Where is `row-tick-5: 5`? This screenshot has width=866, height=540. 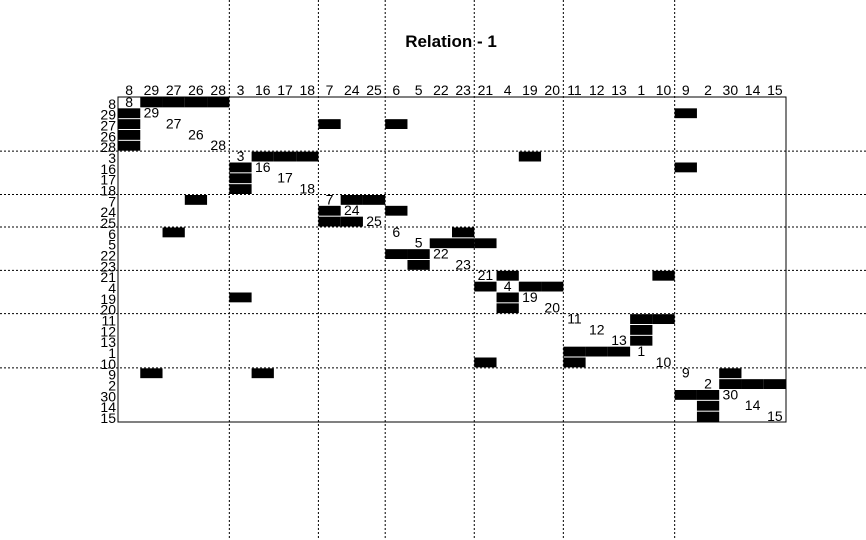
row-tick-5: 5 is located at coordinates (112, 245).